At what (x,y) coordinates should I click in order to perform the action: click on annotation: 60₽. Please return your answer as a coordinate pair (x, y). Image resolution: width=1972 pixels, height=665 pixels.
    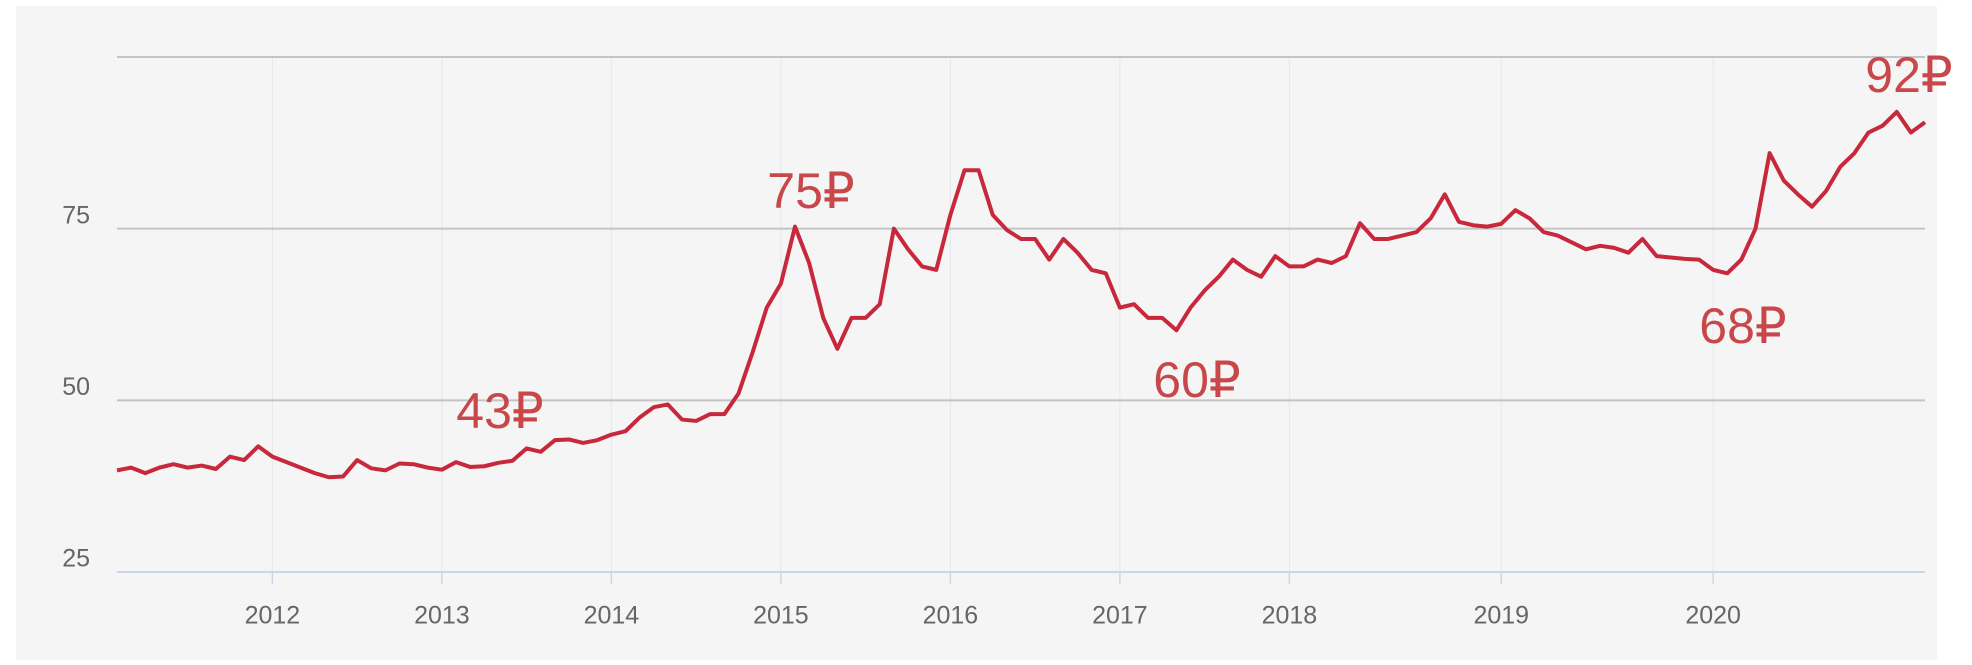
    Looking at the image, I should click on (1196, 380).